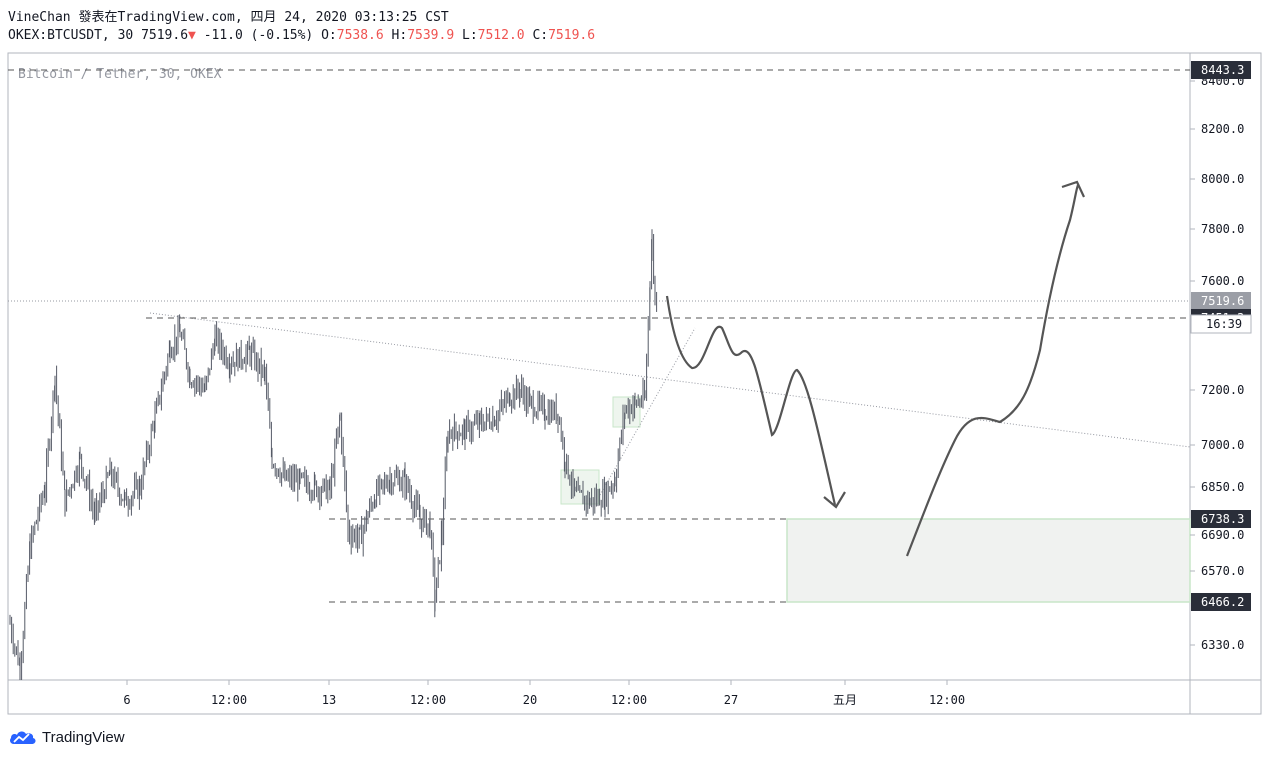  I want to click on projection-arrowhead-up, so click(1073, 189).